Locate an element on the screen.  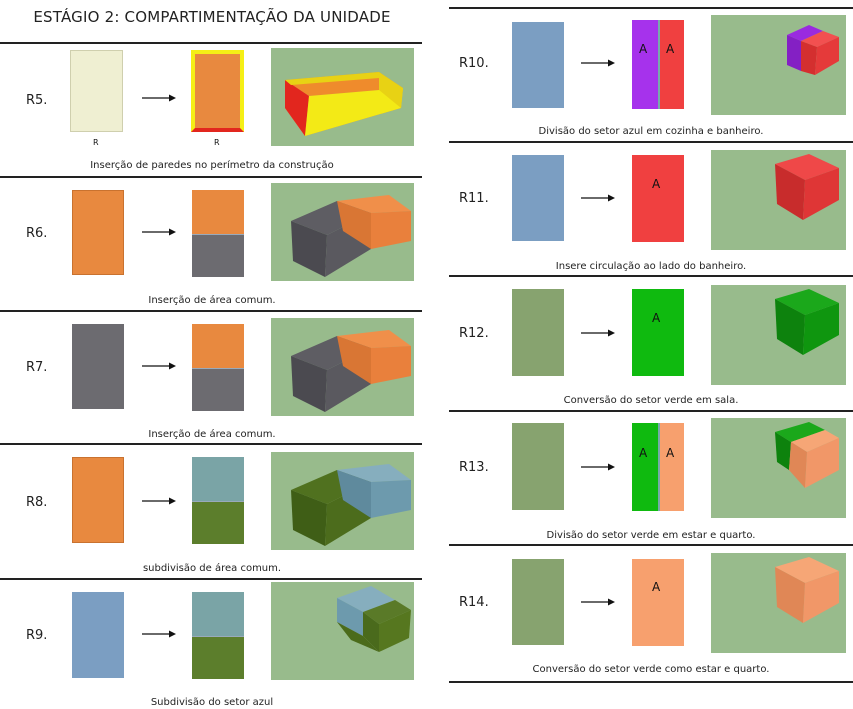
thumbnail-3d-circulation is located at coordinates (778, 200).